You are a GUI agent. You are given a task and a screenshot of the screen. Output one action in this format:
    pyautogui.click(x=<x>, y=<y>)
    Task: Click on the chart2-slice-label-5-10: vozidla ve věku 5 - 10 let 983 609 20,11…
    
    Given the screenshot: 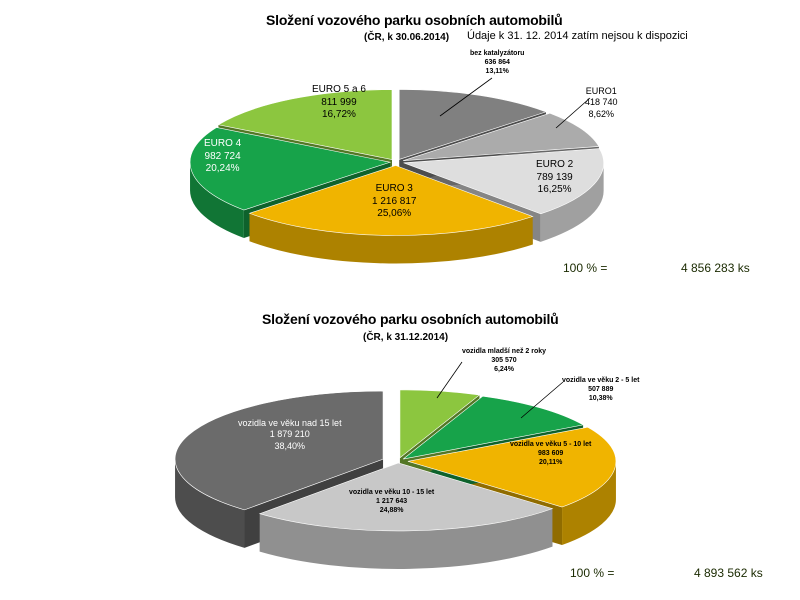 What is the action you would take?
    pyautogui.click(x=551, y=453)
    